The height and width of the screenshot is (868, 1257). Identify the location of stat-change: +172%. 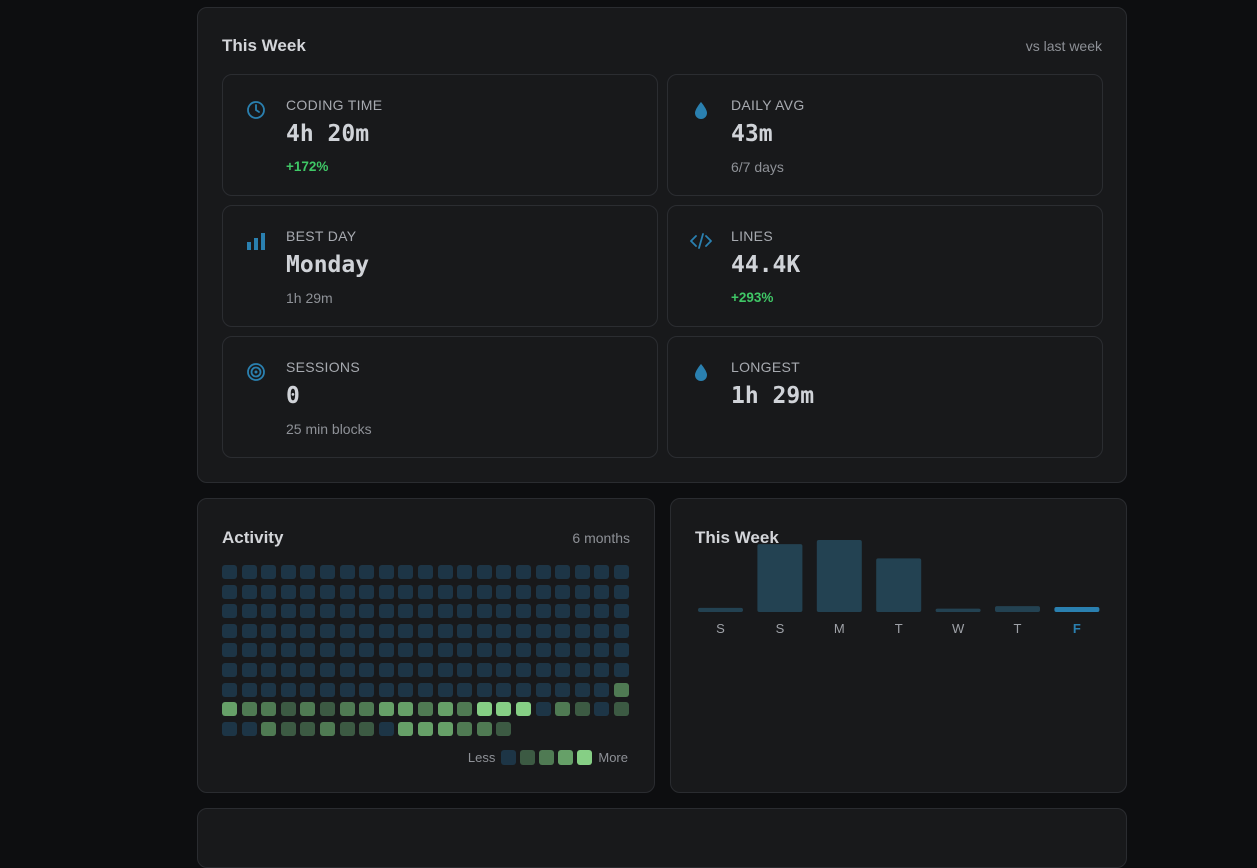
(307, 166).